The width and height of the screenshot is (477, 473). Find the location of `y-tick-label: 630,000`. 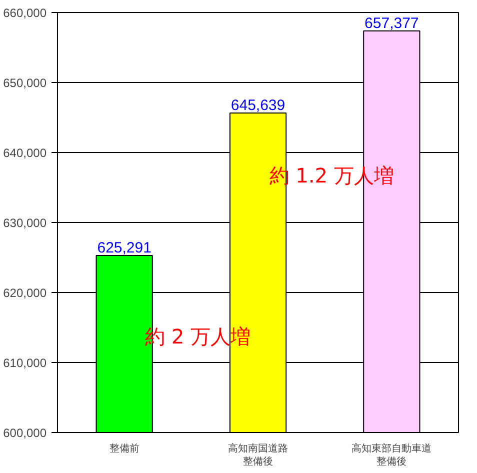

y-tick-label: 630,000 is located at coordinates (25, 223).